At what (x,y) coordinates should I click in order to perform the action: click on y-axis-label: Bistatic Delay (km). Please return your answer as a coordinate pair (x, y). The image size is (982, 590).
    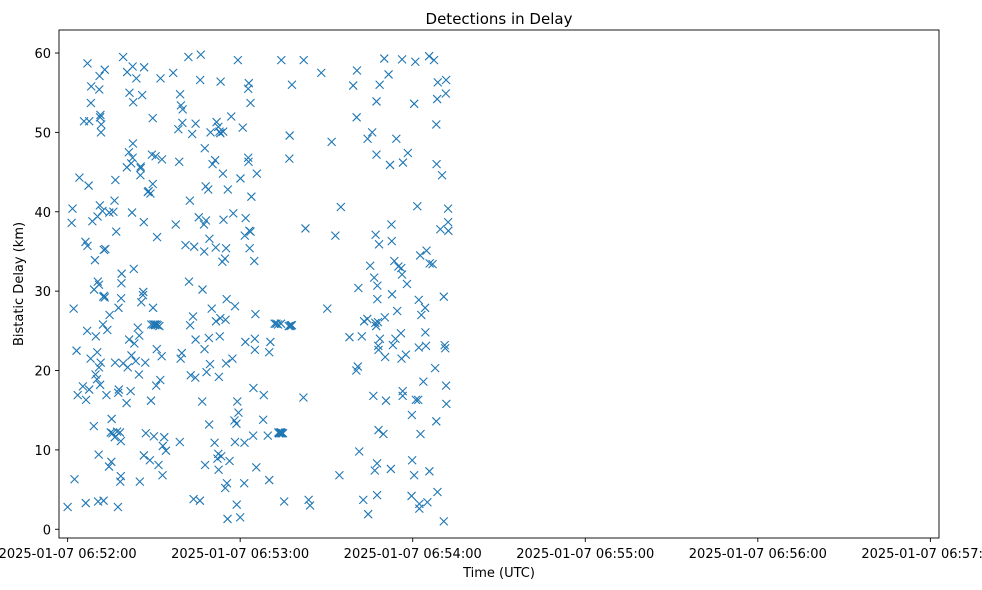
    Looking at the image, I should click on (19, 284).